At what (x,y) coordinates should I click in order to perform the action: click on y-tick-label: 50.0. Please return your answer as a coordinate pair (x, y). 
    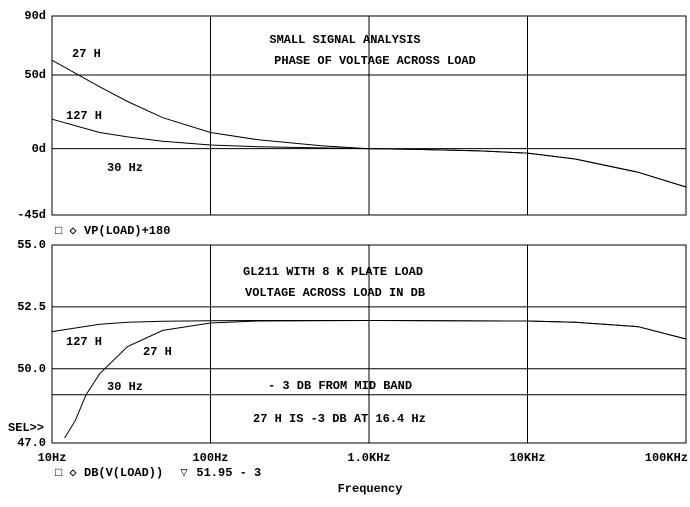
    Looking at the image, I should click on (31, 369).